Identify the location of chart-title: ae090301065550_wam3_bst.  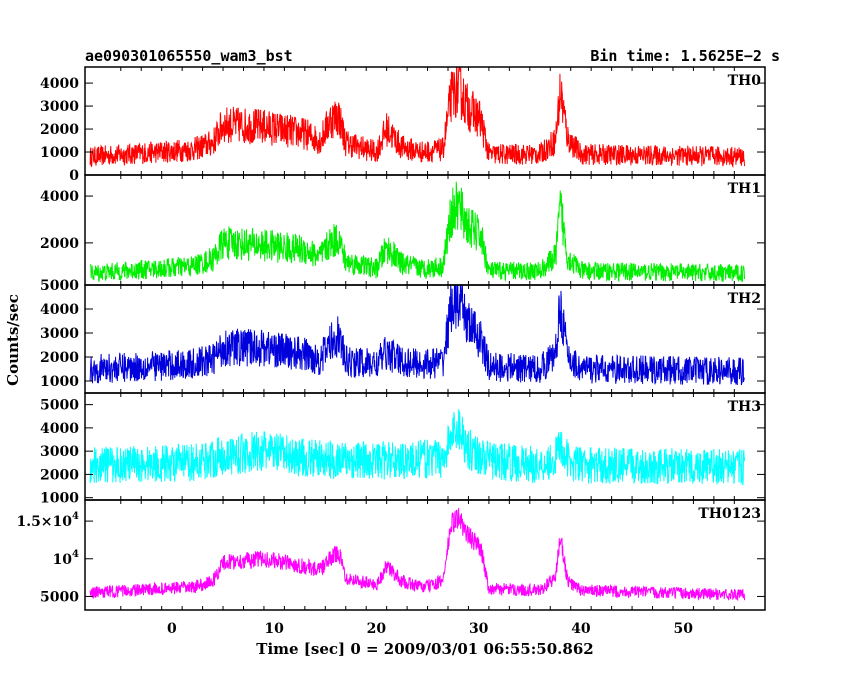
(189, 56).